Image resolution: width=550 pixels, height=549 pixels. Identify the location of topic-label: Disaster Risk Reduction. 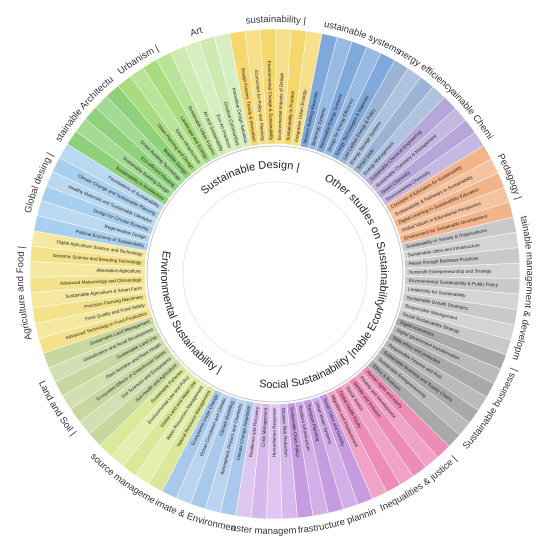
(285, 433).